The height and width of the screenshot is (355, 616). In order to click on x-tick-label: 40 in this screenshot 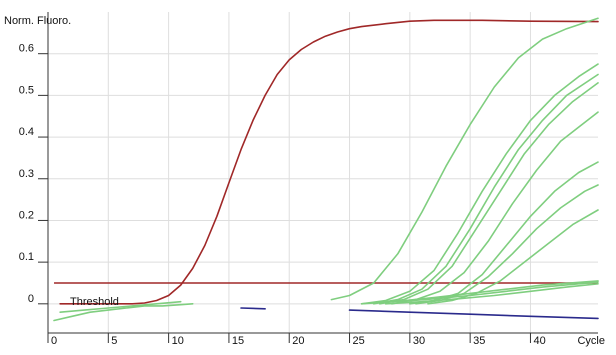, I will do `click(539, 341)`.